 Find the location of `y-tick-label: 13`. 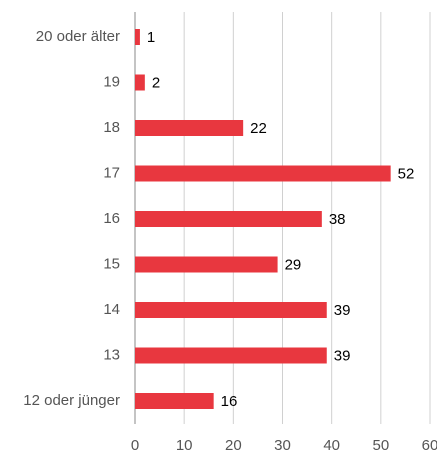

y-tick-label: 13 is located at coordinates (111, 354).